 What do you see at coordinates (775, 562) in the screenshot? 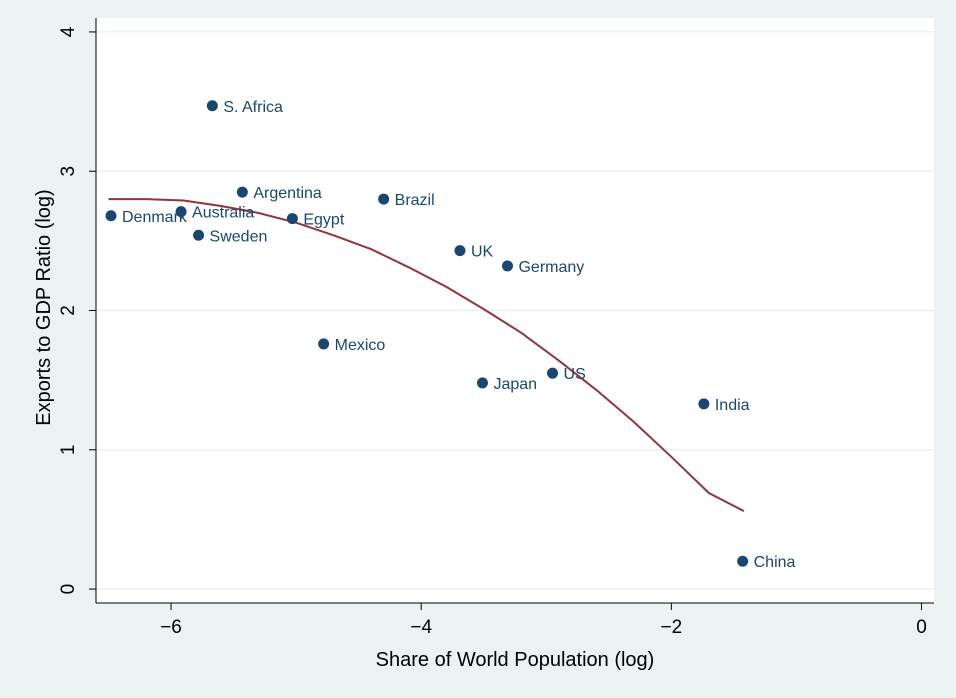
I see `point-label: China` at bounding box center [775, 562].